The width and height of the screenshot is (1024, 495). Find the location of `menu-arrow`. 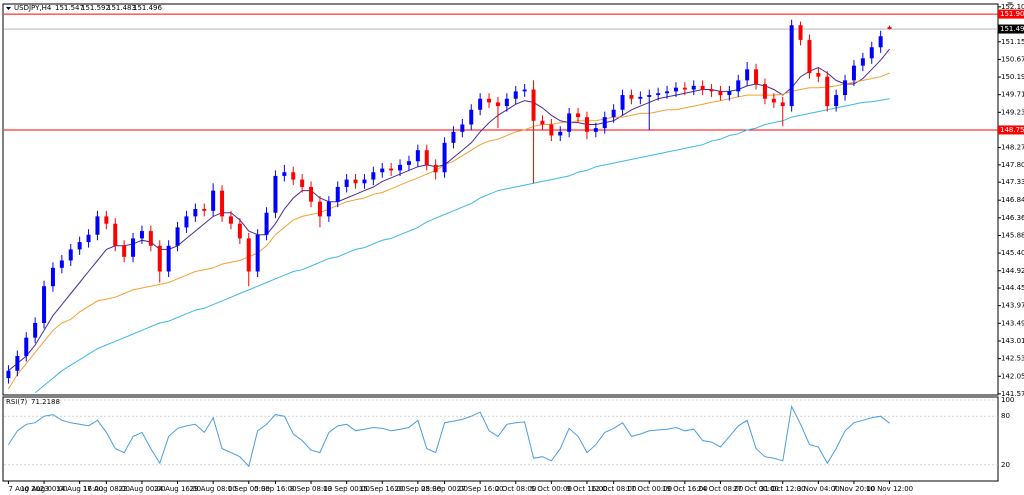

menu-arrow is located at coordinates (8, 8).